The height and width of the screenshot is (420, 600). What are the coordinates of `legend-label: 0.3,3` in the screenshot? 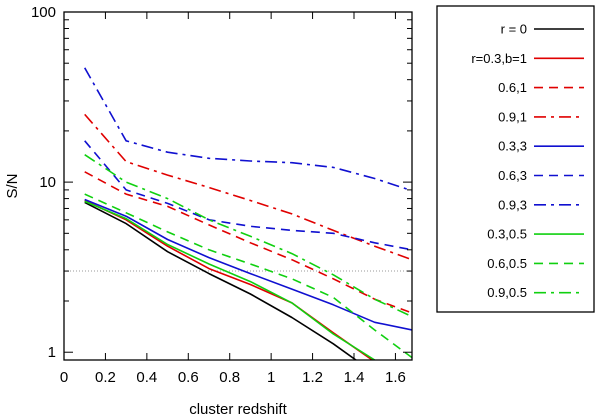 It's located at (512, 146).